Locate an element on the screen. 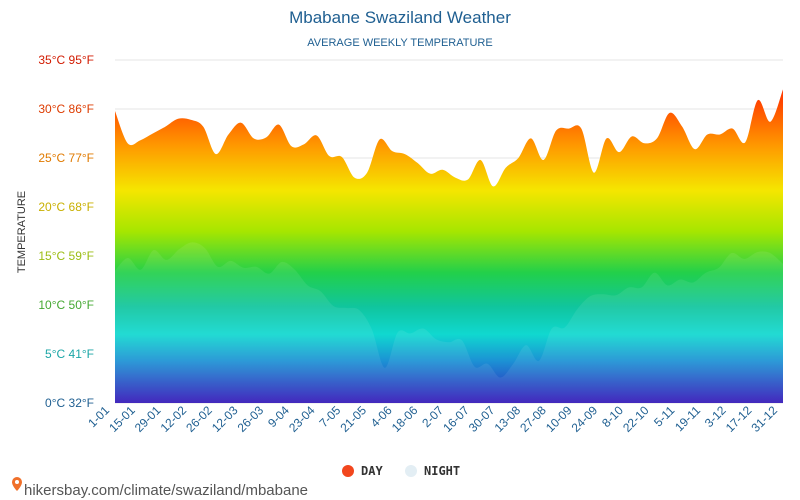 The height and width of the screenshot is (500, 800). y-tick-label: 15°C 59°F is located at coordinates (66, 256).